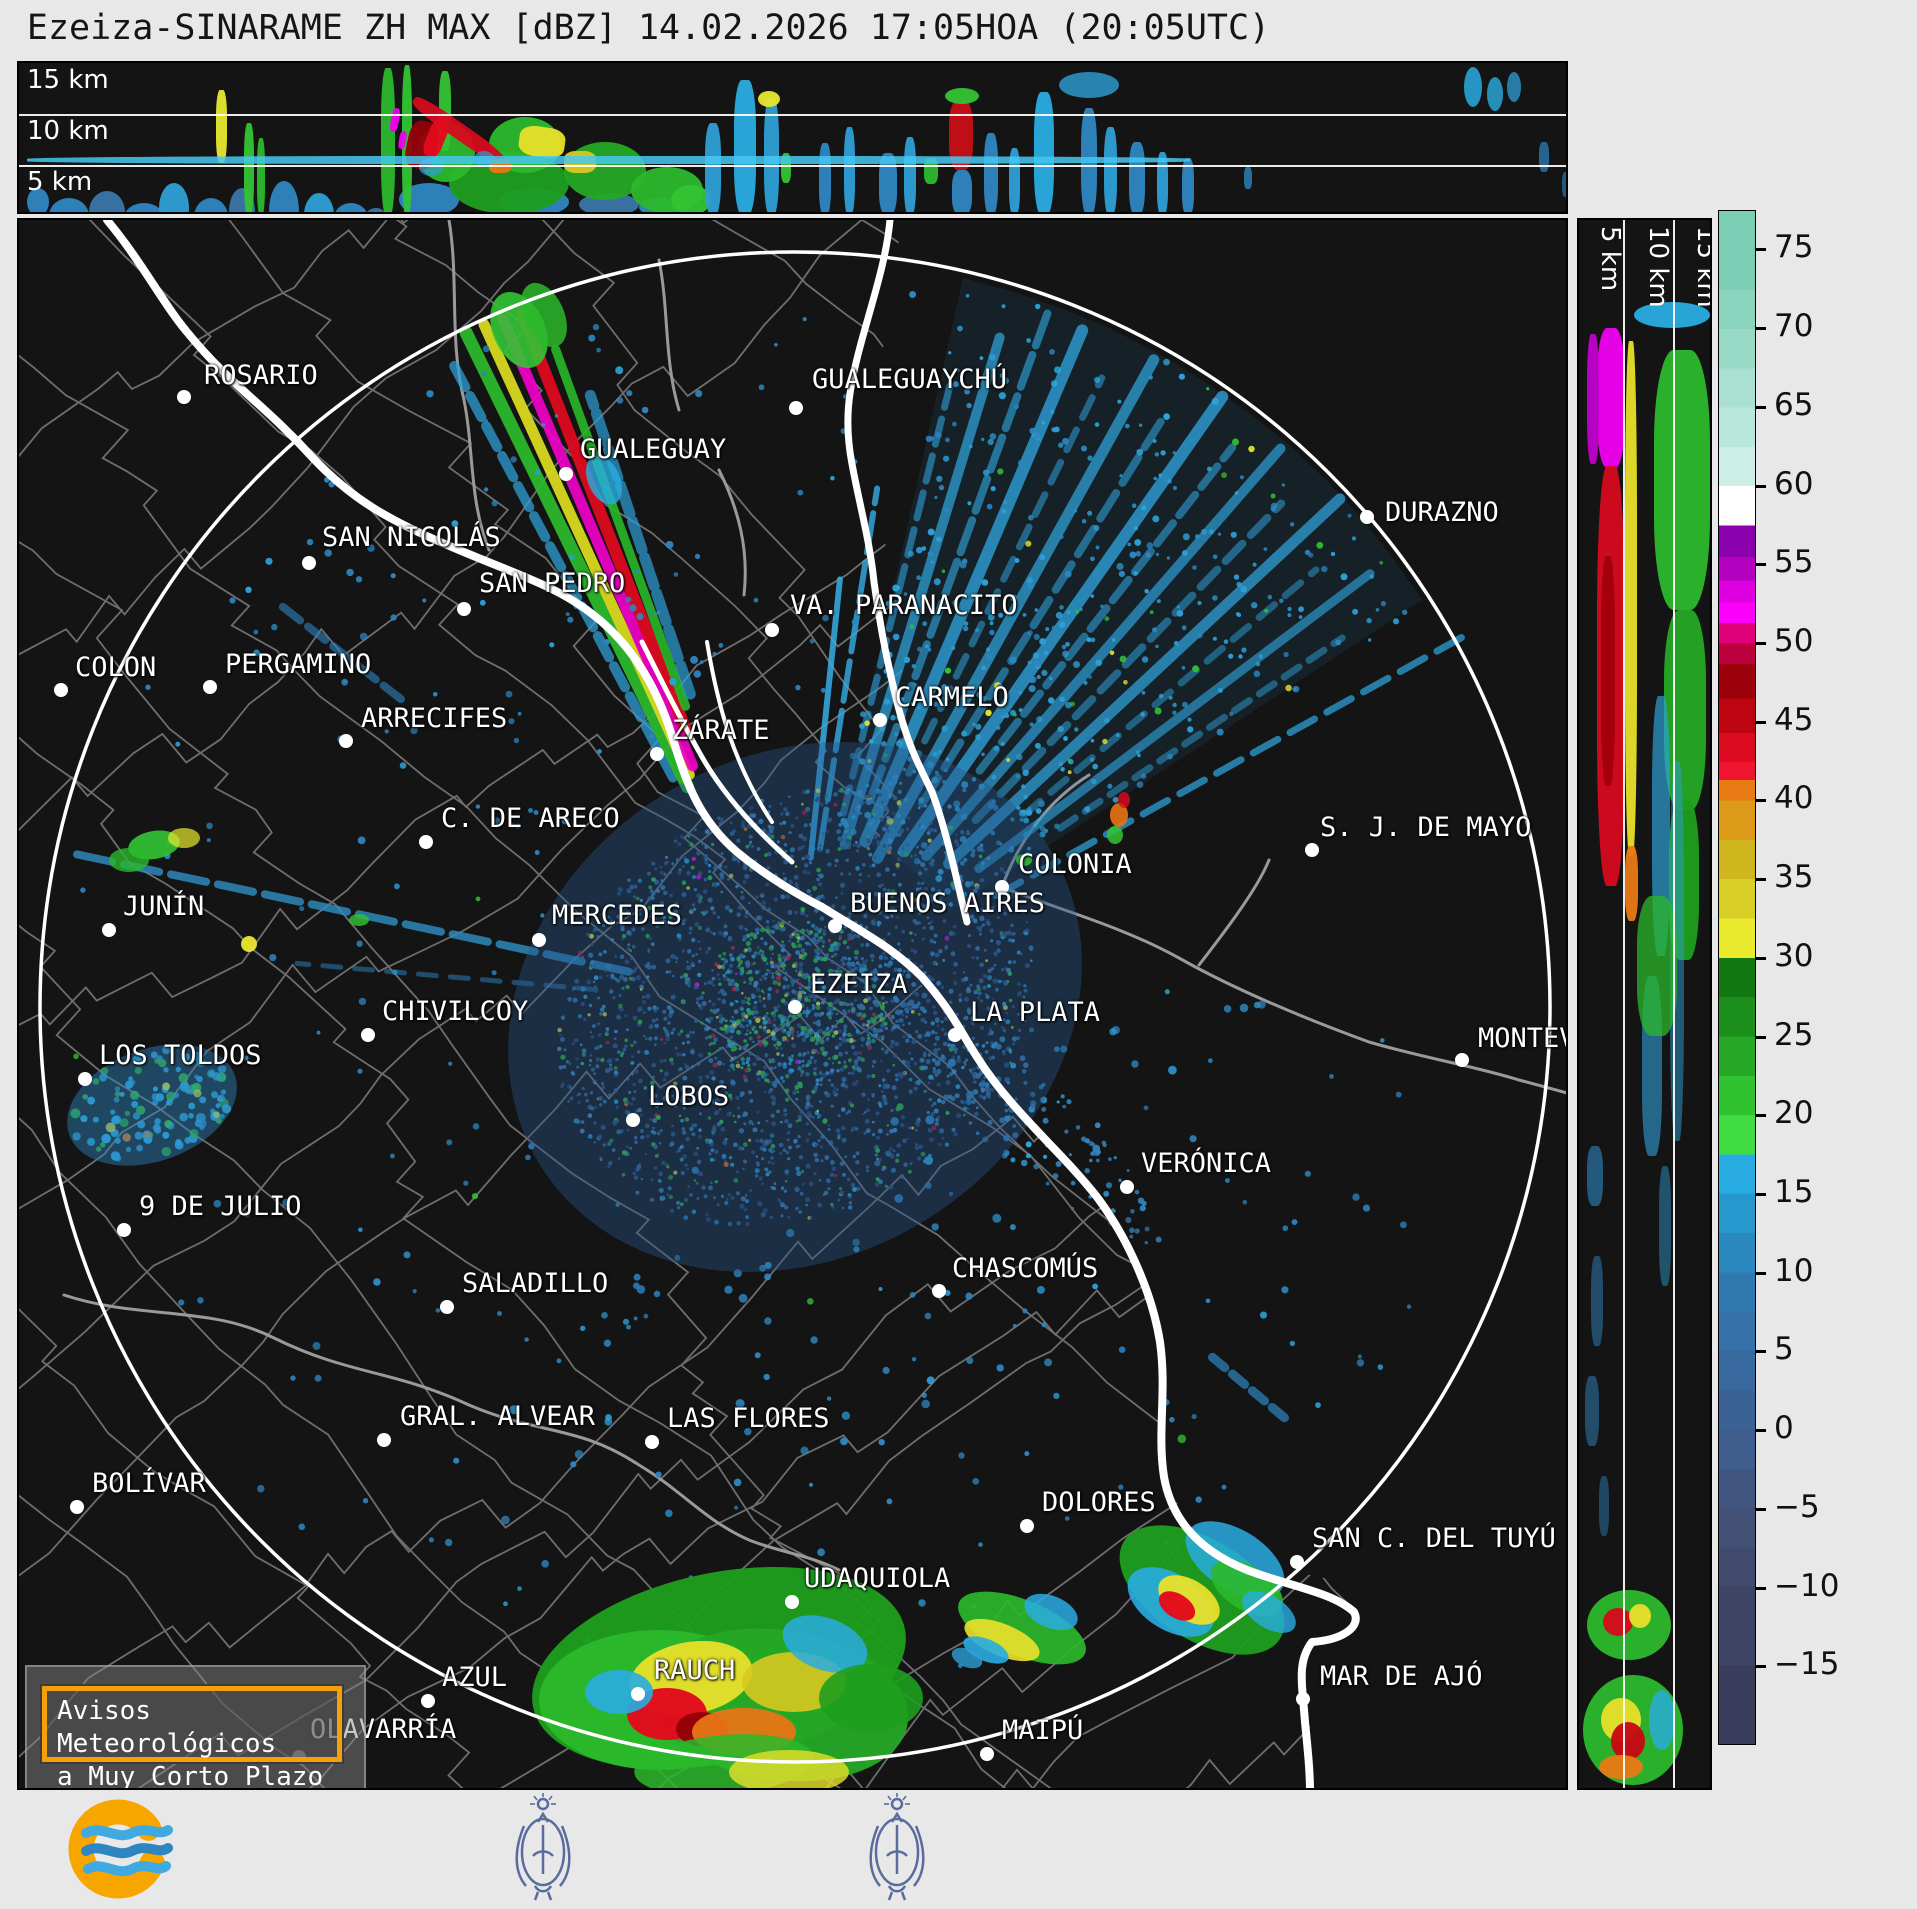 The image size is (1917, 1909). What do you see at coordinates (695, 1670) in the screenshot?
I see `city-label: RAUCH` at bounding box center [695, 1670].